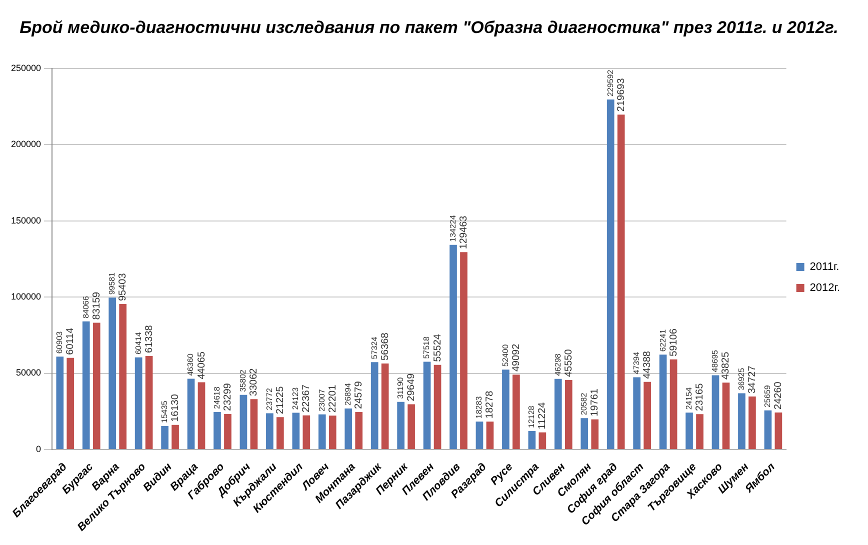  What do you see at coordinates (427, 347) in the screenshot?
I see `data-label: 57518` at bounding box center [427, 347].